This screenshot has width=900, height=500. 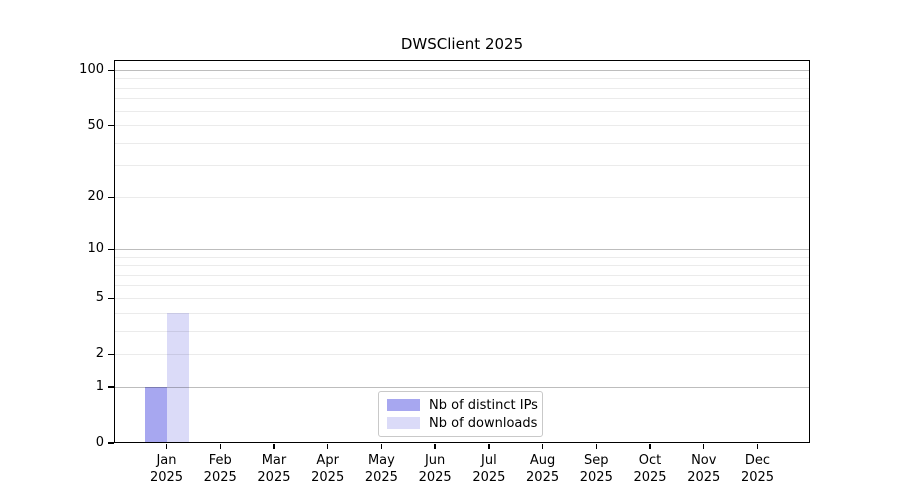 I want to click on x-tick-label: Apr 2025, so click(x=328, y=469).